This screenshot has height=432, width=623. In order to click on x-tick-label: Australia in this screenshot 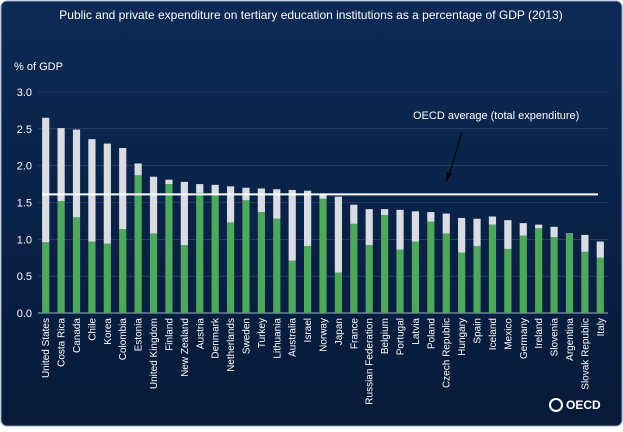, I will do `click(293, 337)`.